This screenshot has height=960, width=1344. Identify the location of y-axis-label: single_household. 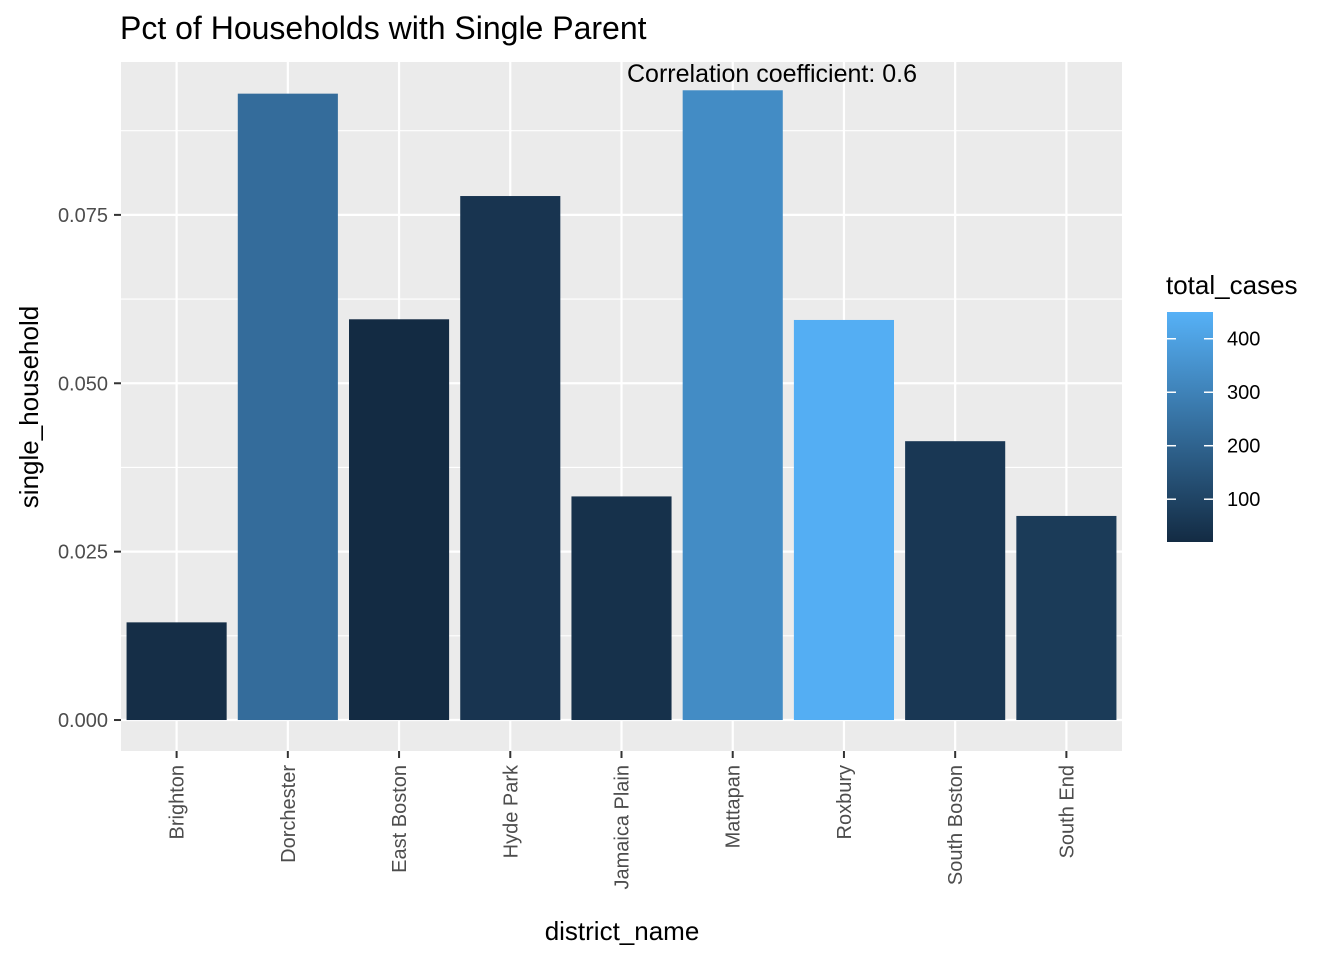
(29, 407).